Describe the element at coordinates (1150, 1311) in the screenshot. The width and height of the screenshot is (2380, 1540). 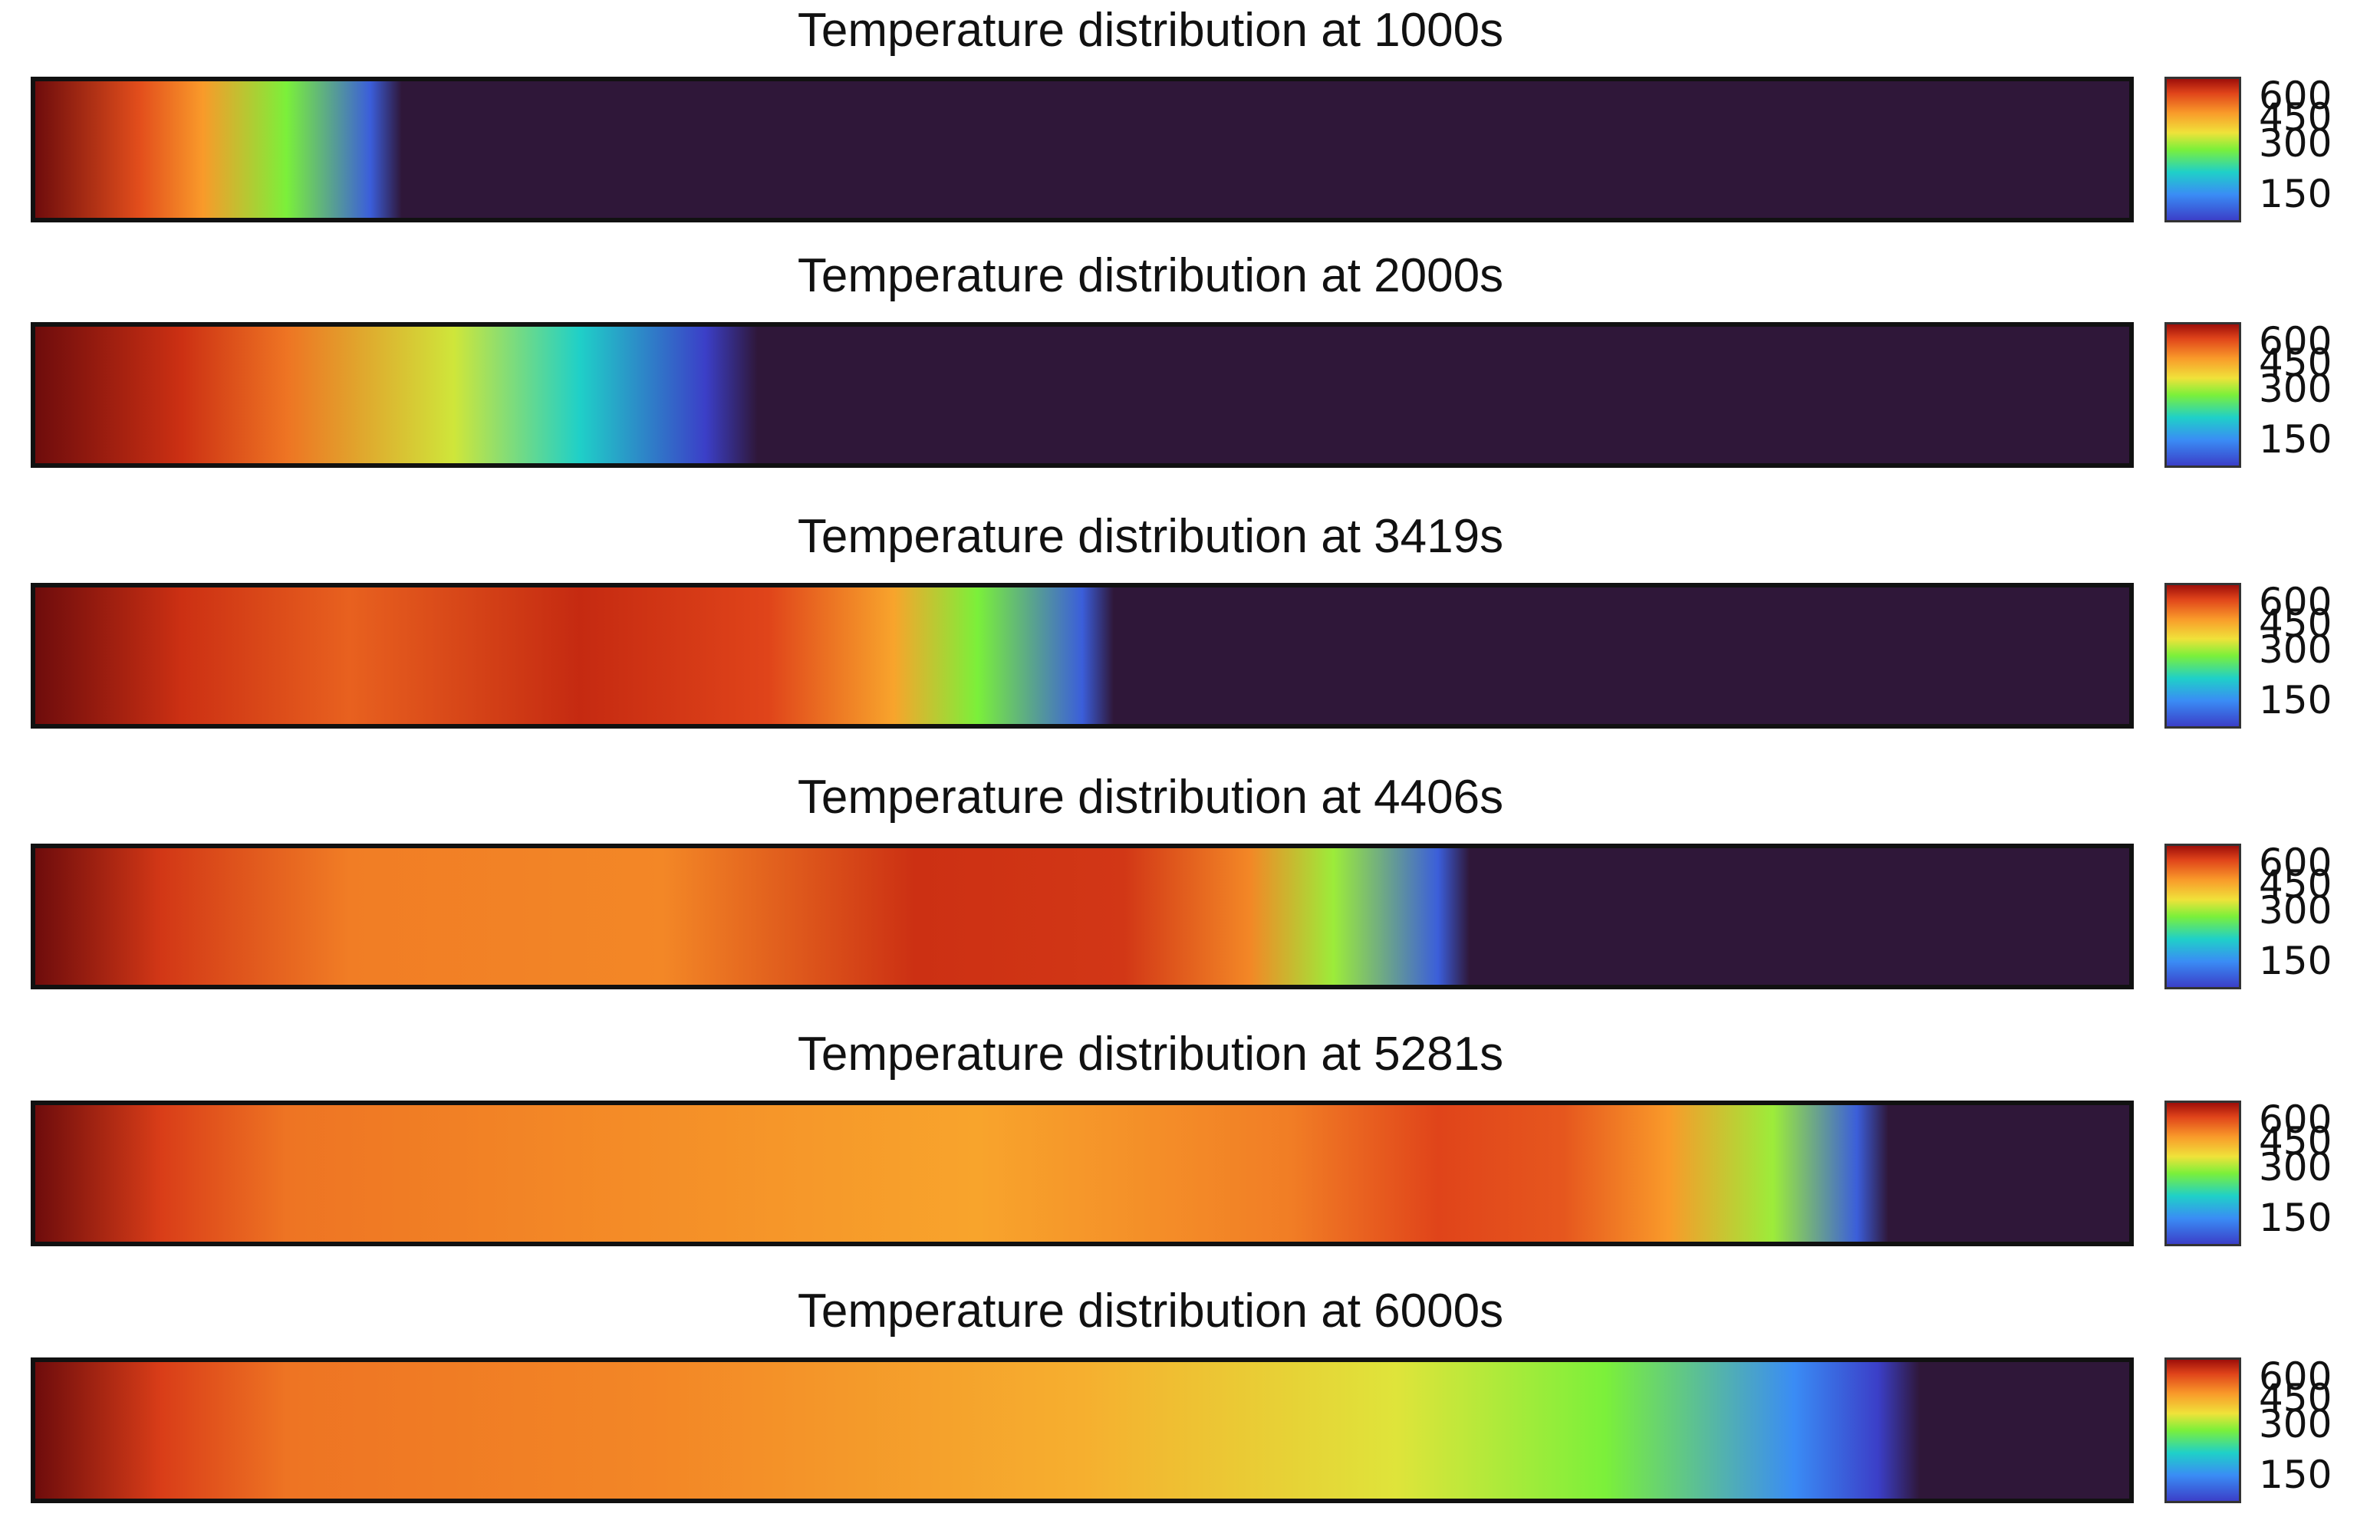
I see `panel-title: Temperature distribution at 6000s` at that location.